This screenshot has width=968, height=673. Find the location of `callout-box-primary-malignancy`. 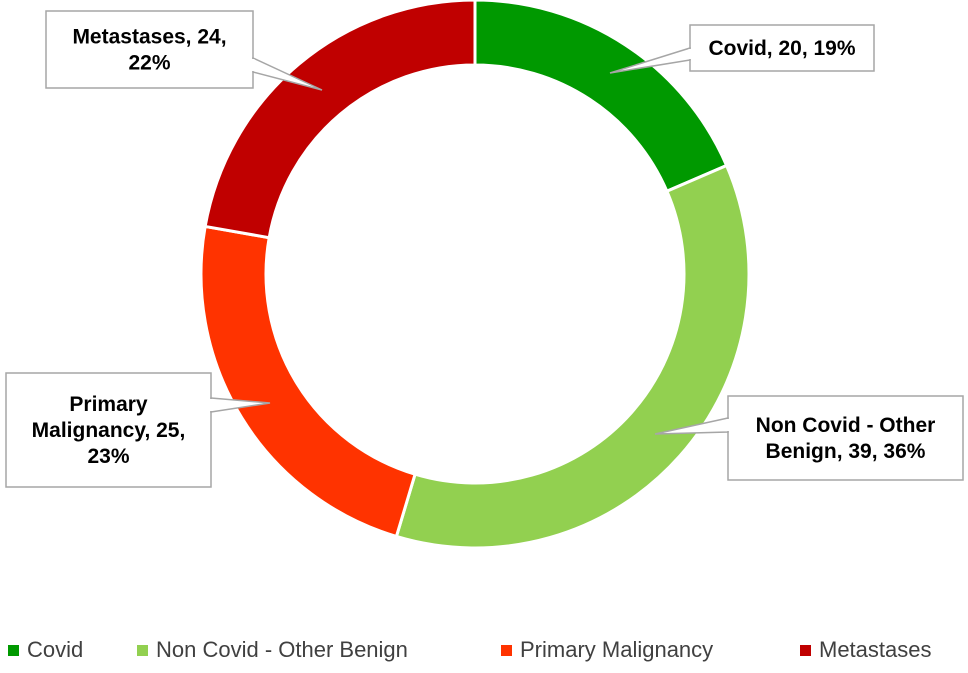

callout-box-primary-malignancy is located at coordinates (108, 430).